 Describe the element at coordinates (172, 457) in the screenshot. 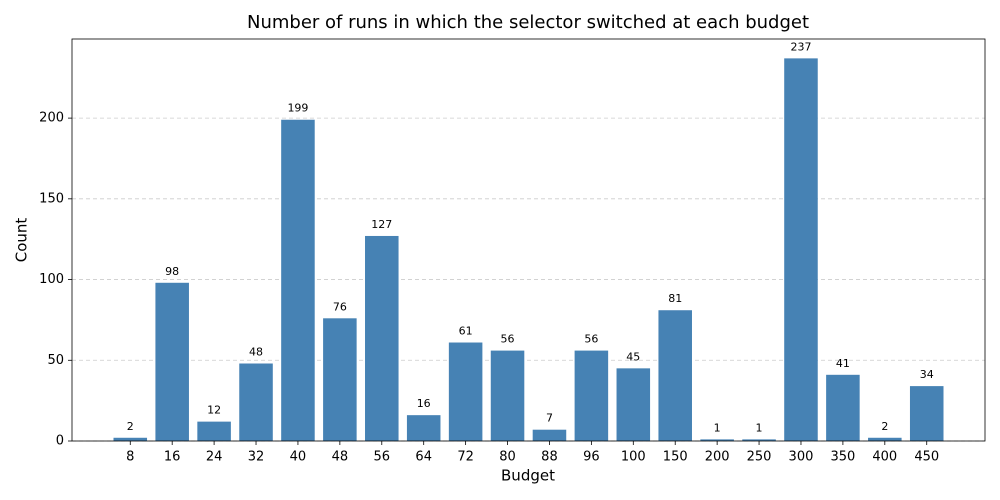

I see `x-tick-label: 16` at that location.